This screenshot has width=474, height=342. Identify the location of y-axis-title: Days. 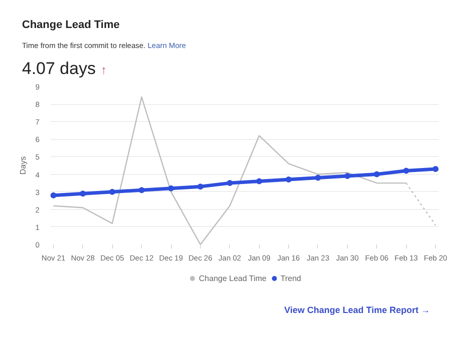
(23, 165).